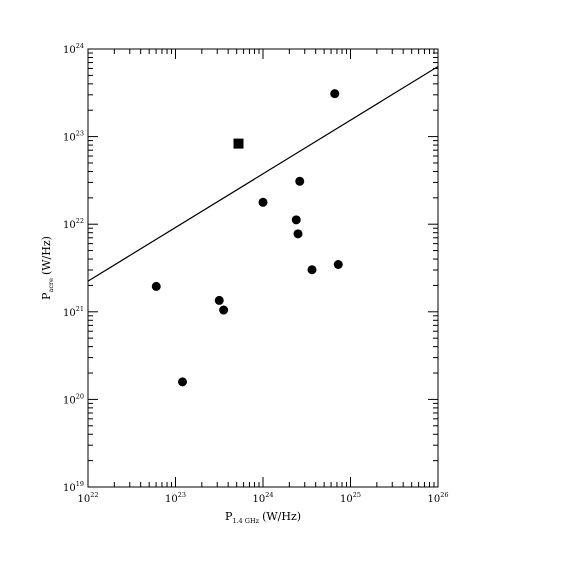  I want to click on y-tick-label: 1021, so click(73, 312).